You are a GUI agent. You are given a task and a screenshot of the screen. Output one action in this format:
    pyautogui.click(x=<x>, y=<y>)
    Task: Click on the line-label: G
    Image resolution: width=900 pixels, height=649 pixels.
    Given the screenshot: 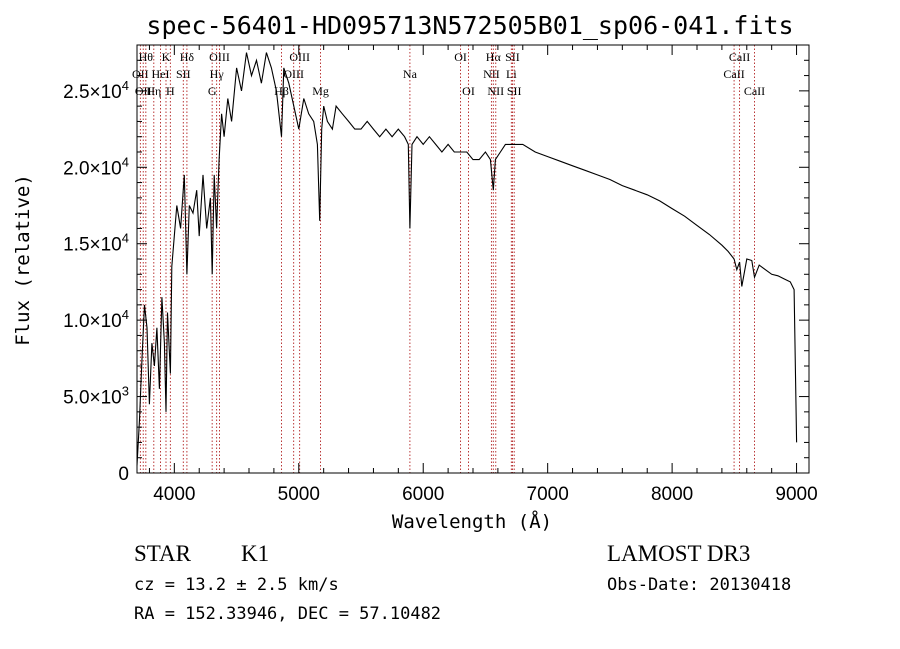 What is the action you would take?
    pyautogui.click(x=212, y=91)
    